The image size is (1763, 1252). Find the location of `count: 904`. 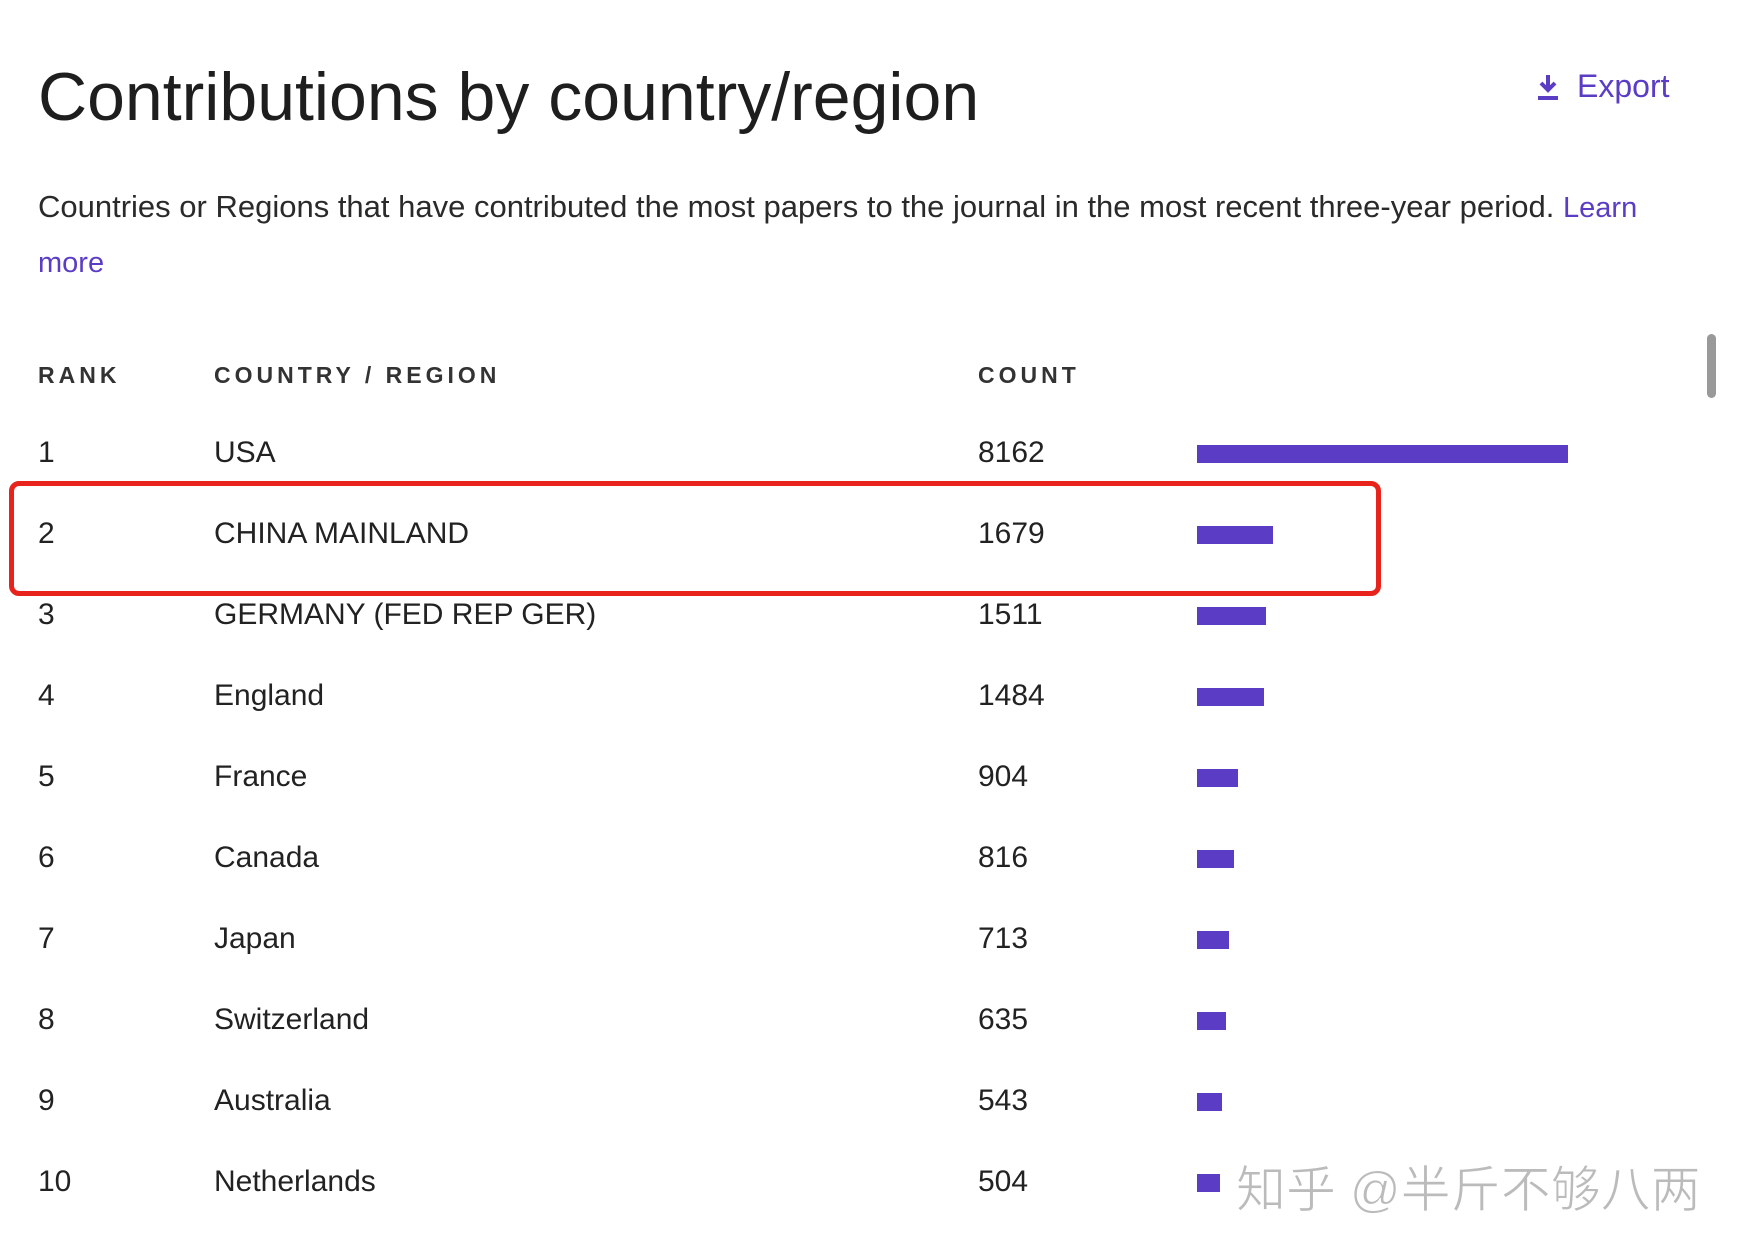

count: 904 is located at coordinates (1003, 776).